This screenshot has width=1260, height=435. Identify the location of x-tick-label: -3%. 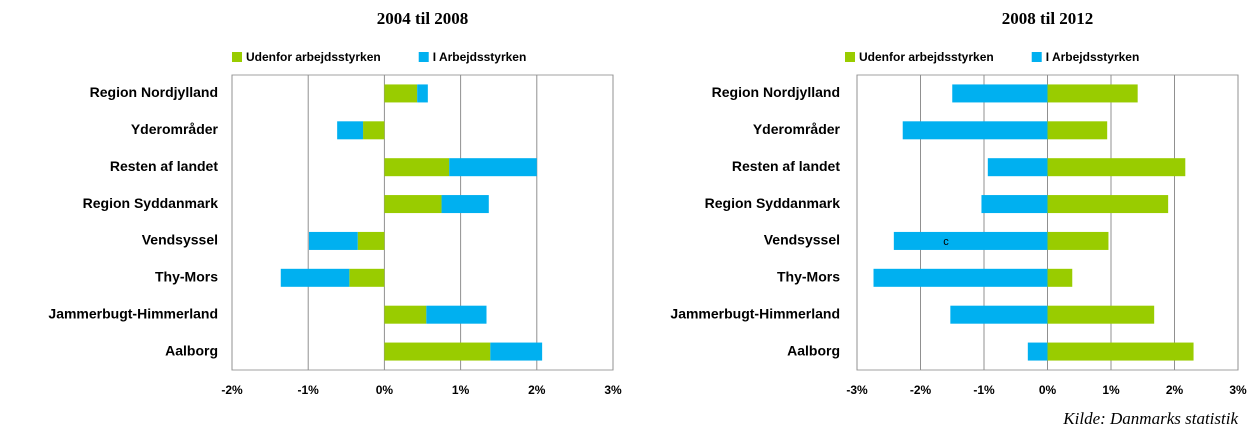
(857, 390).